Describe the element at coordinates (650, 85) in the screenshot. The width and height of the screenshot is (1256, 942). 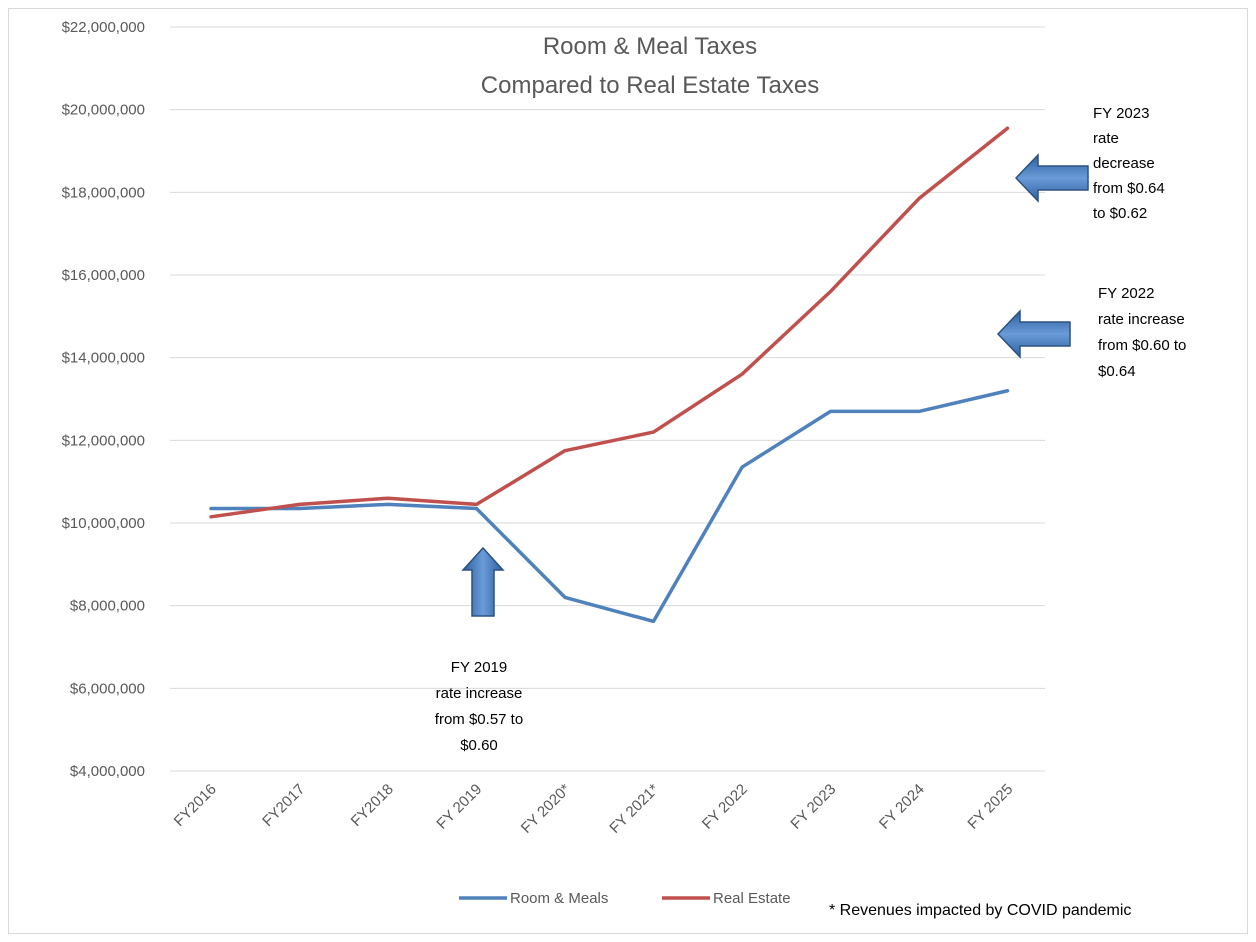
I see `chart-title-line-2: Compared to Real Estate Taxes` at that location.